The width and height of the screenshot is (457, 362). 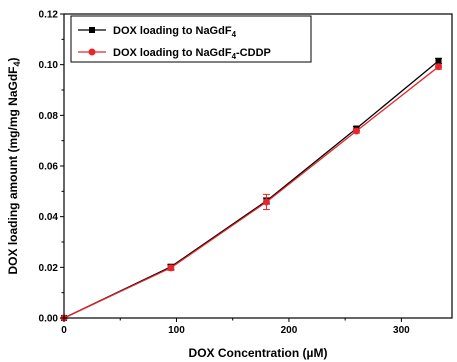 I want to click on legend-label-series-1: DOX loading to NaGdF4, so click(x=175, y=32).